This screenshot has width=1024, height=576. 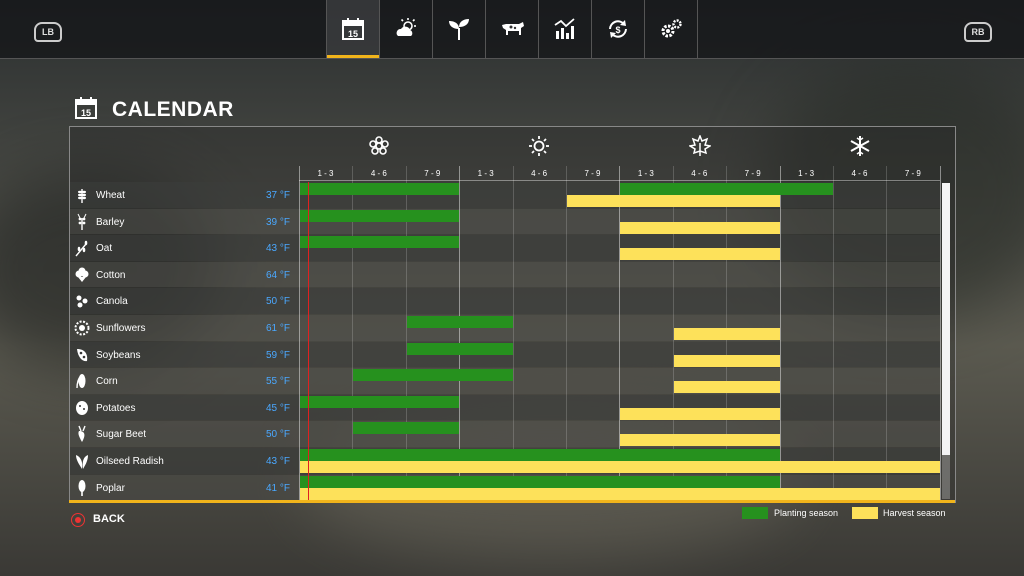 I want to click on title-icon-day: 15, so click(x=86, y=113).